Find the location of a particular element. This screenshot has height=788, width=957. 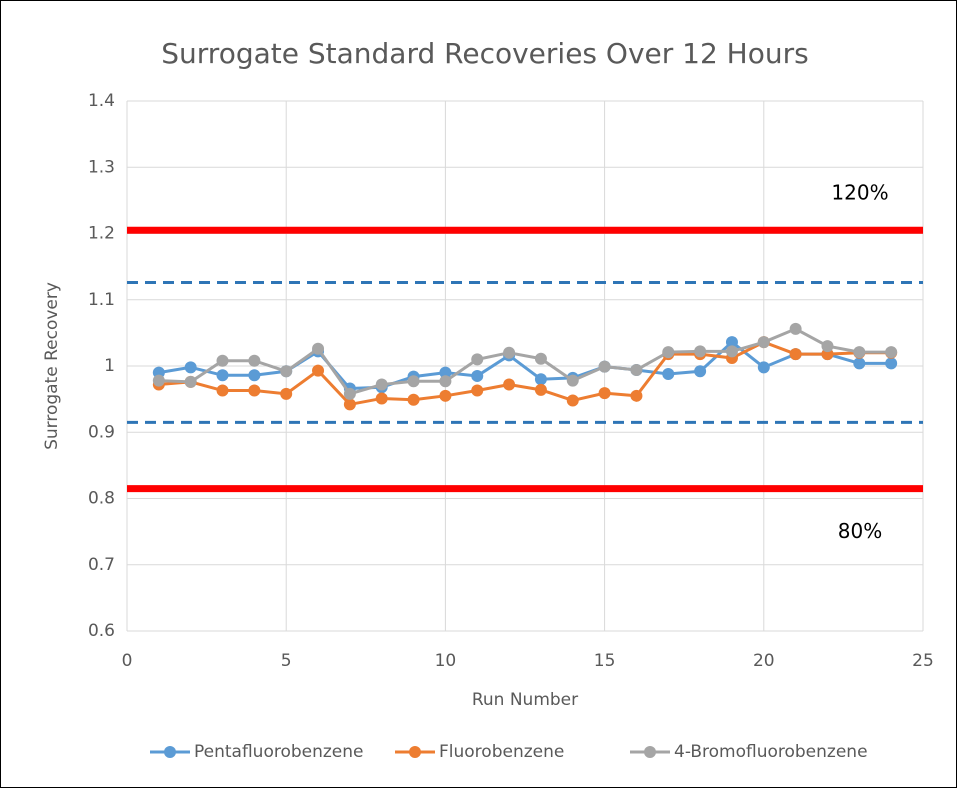

x-tick-label: 5 is located at coordinates (286, 661).